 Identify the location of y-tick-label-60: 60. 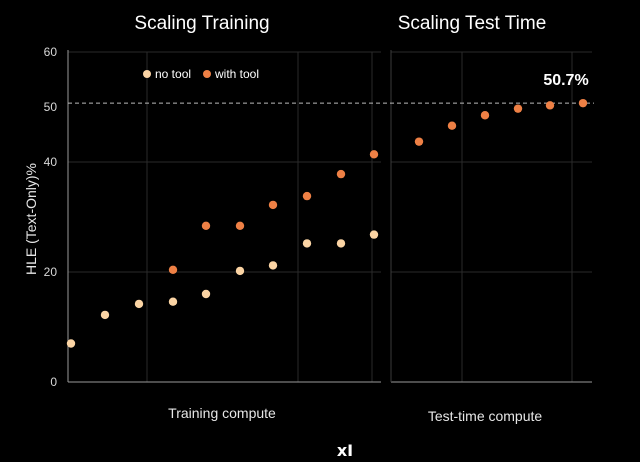
(51, 52).